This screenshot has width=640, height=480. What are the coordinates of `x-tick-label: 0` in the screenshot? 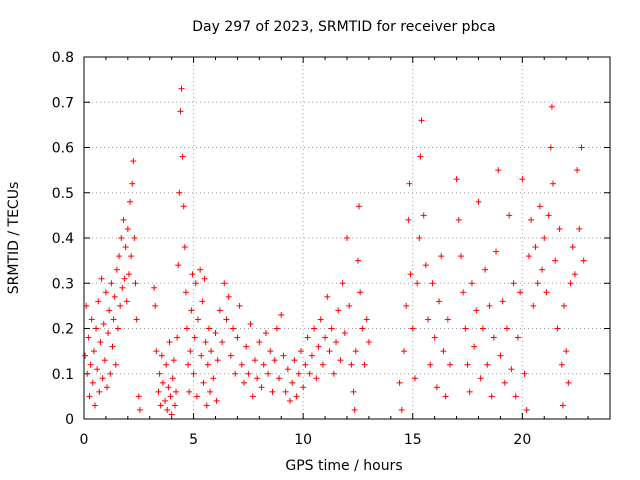 It's located at (84, 440).